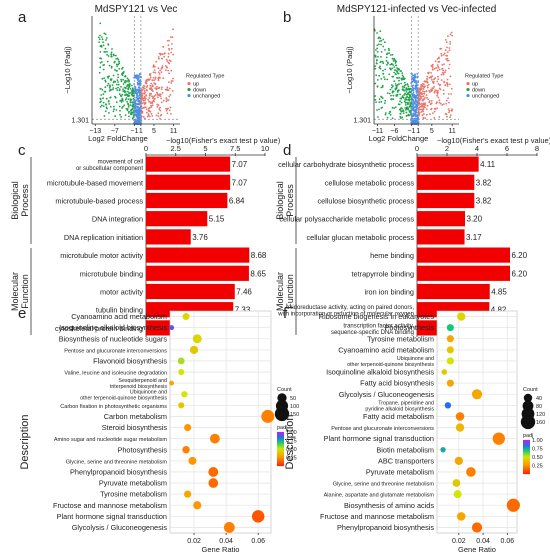 The image size is (550, 553). What do you see at coordinates (477, 422) in the screenshot?
I see `plot-background` at bounding box center [477, 422].